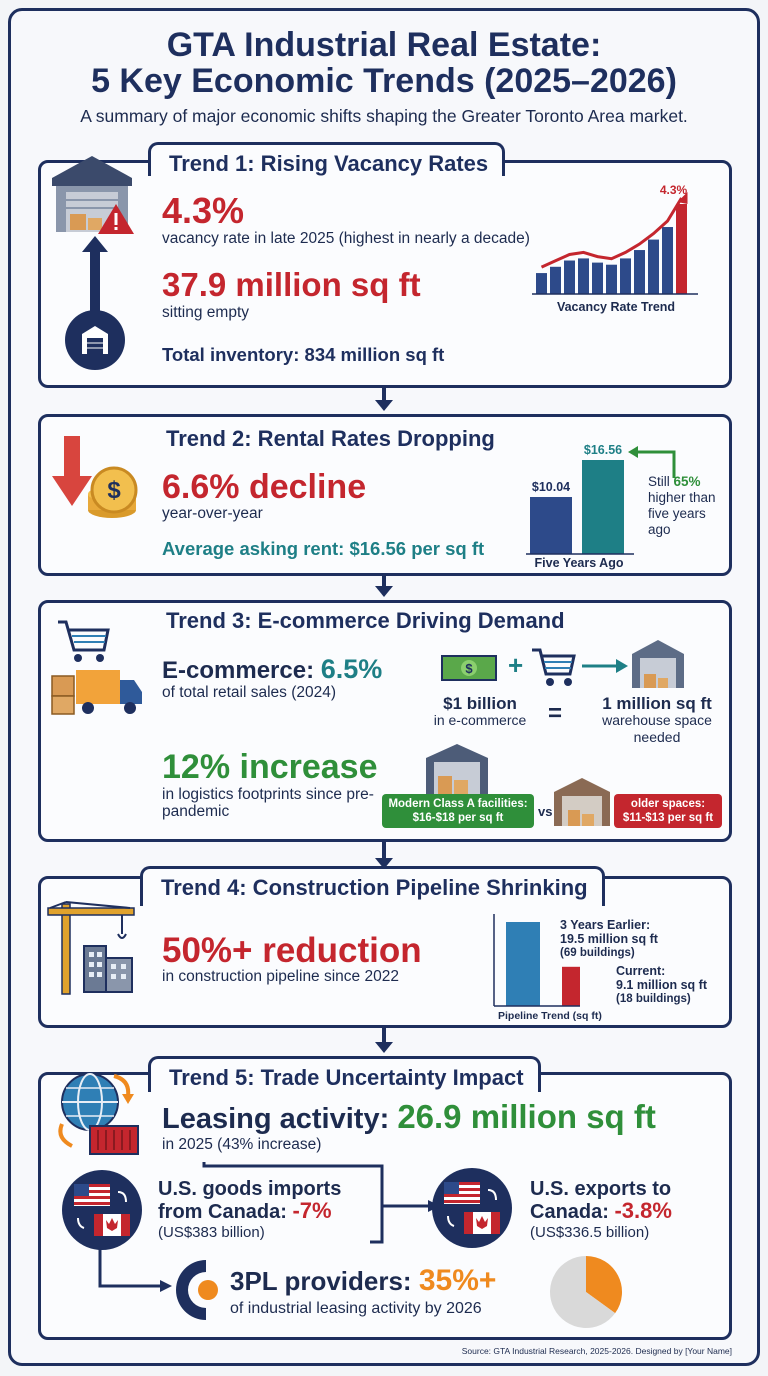  Describe the element at coordinates (657, 728) in the screenshot. I see `eq-right-desc: warehouse space needed` at that location.